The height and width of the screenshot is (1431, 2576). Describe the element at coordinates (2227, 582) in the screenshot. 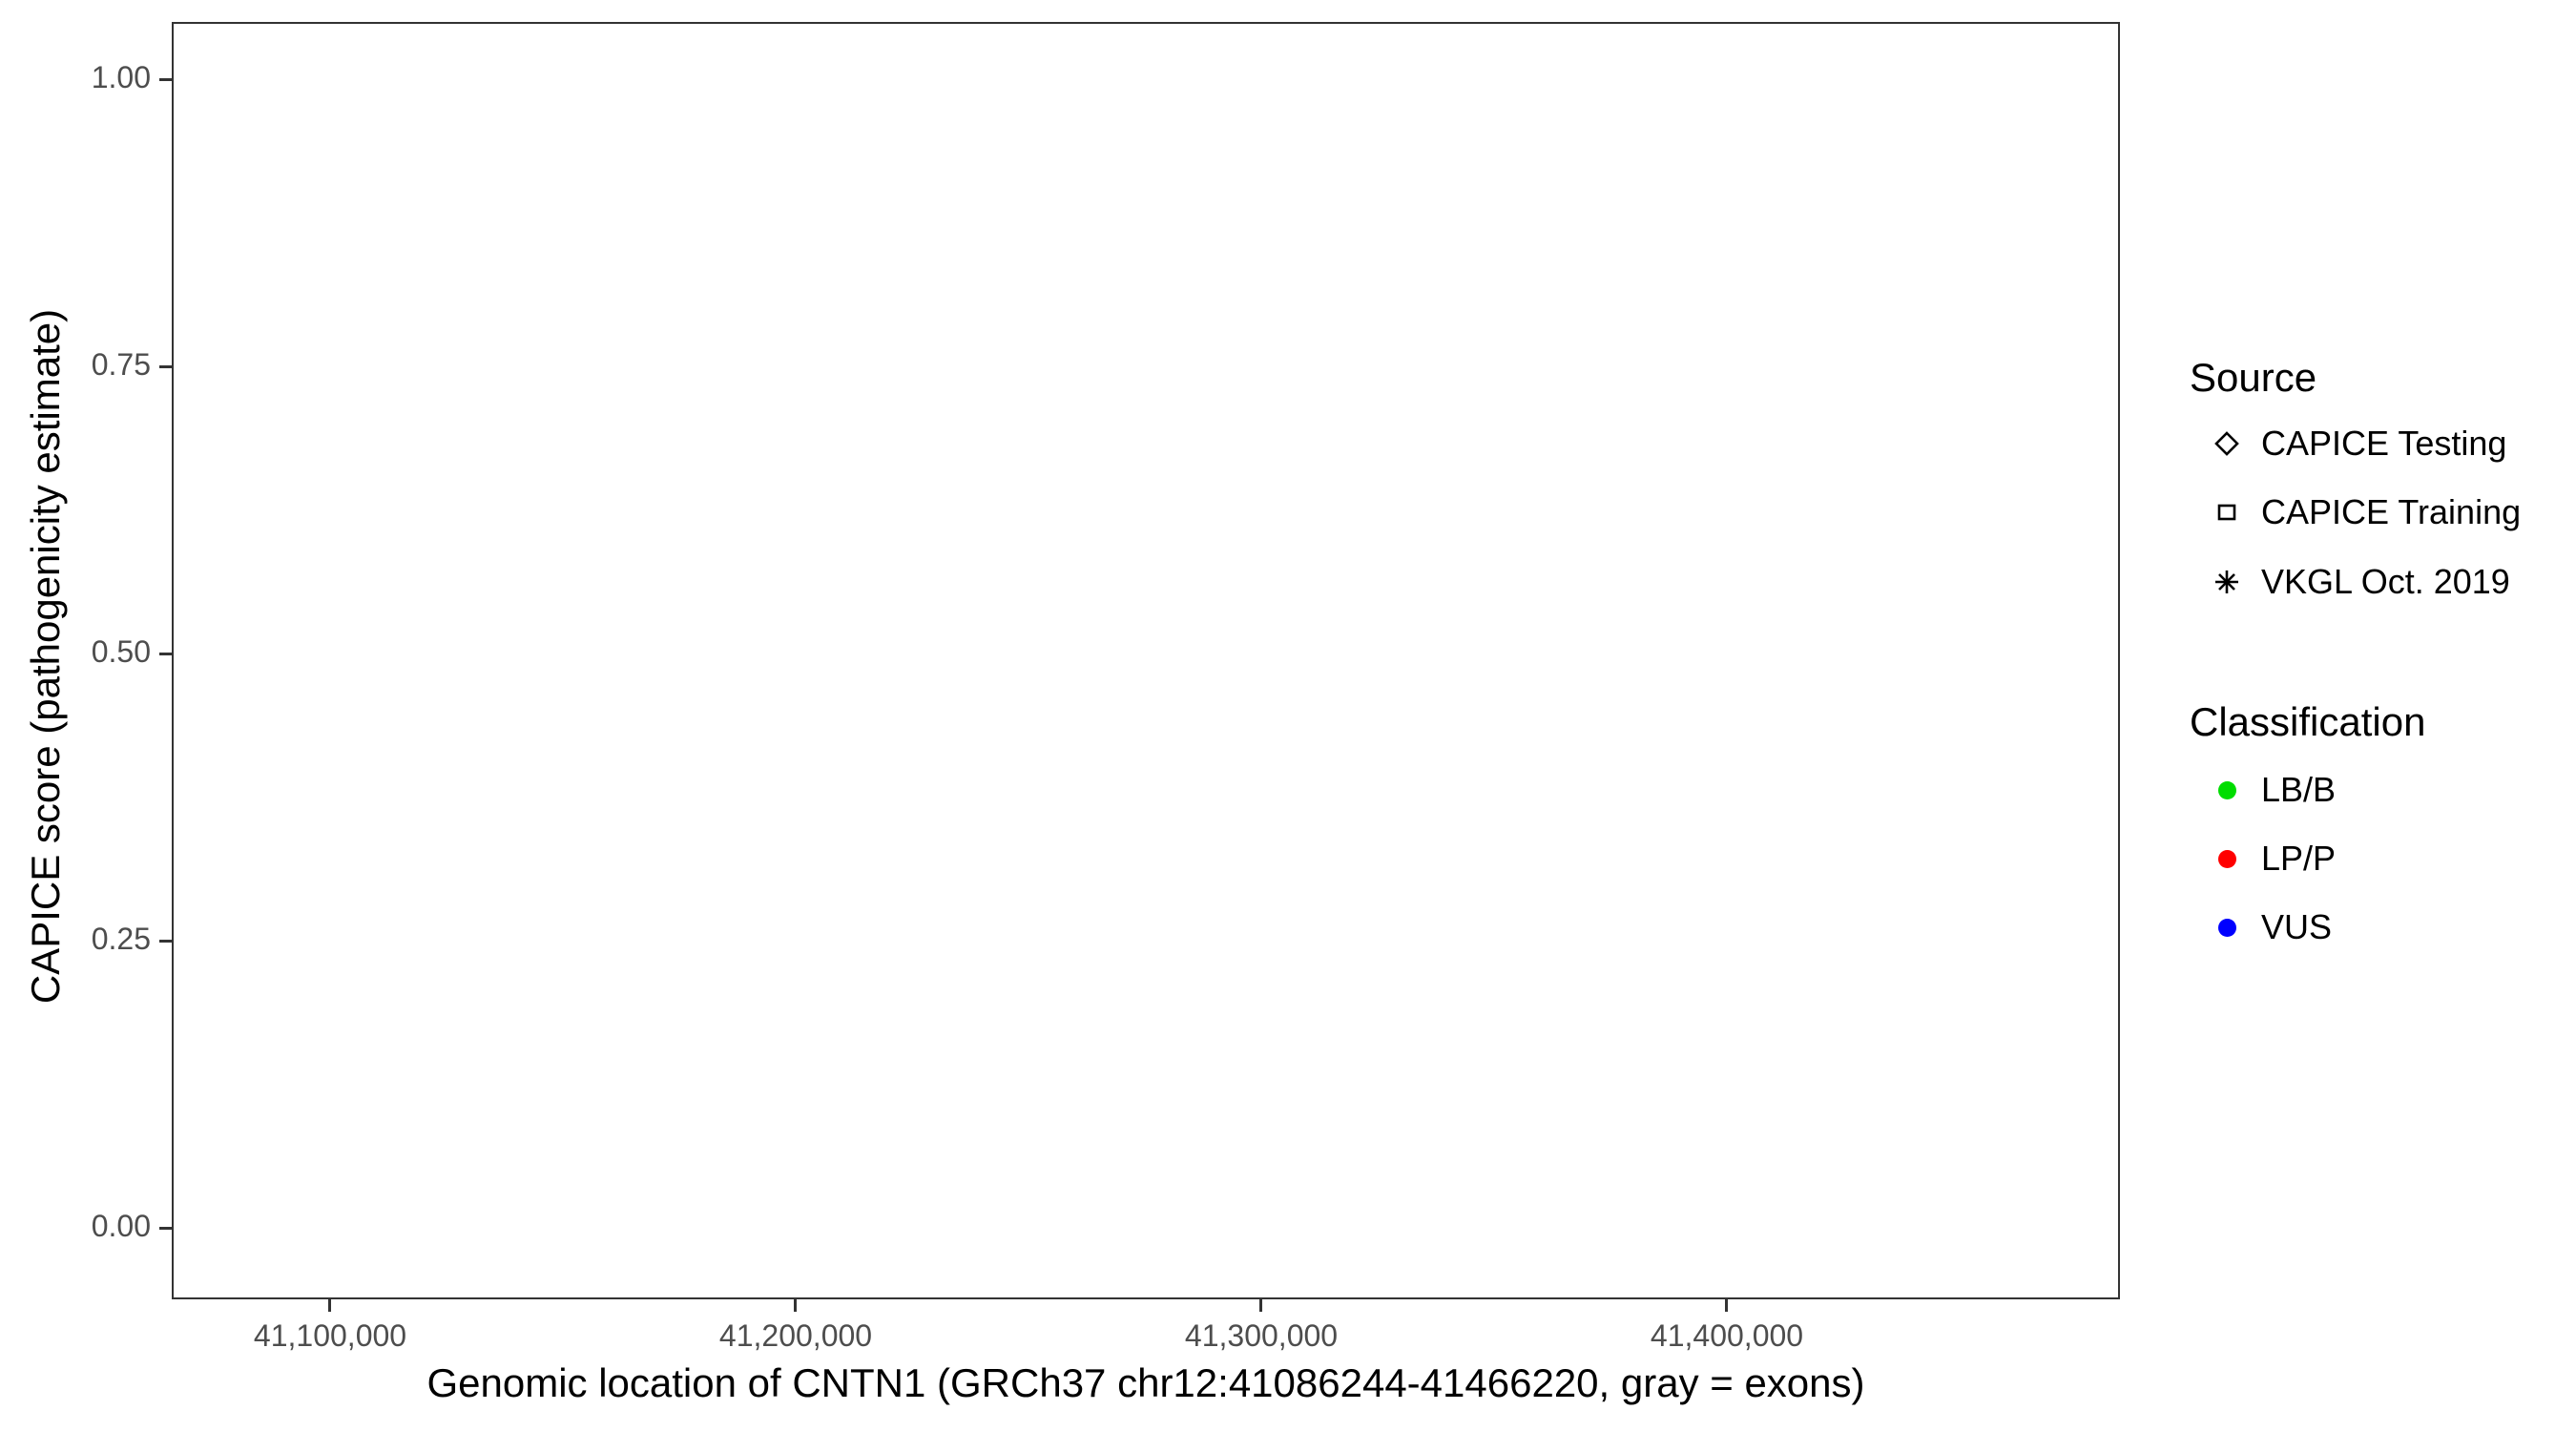

I see `asterisk-icon` at that location.